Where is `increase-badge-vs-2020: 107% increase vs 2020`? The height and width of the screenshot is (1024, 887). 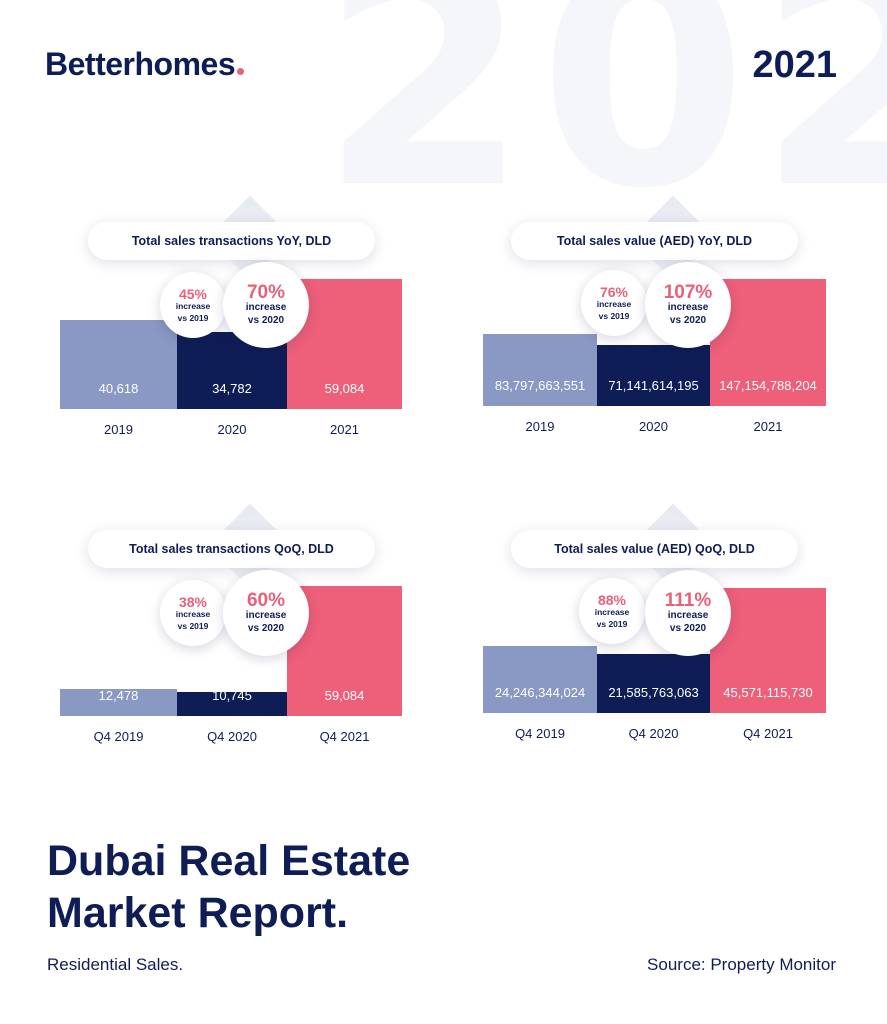
increase-badge-vs-2020: 107% increase vs 2020 is located at coordinates (688, 305).